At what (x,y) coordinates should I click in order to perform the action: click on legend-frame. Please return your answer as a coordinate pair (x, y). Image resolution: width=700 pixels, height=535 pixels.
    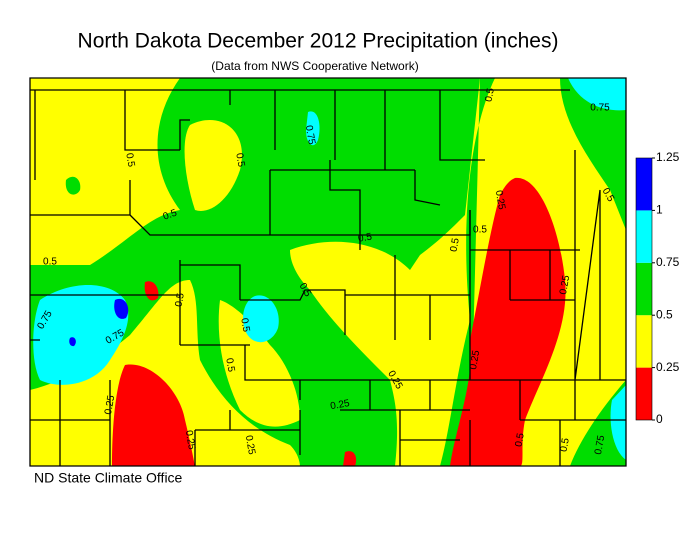
    Looking at the image, I should click on (644, 289).